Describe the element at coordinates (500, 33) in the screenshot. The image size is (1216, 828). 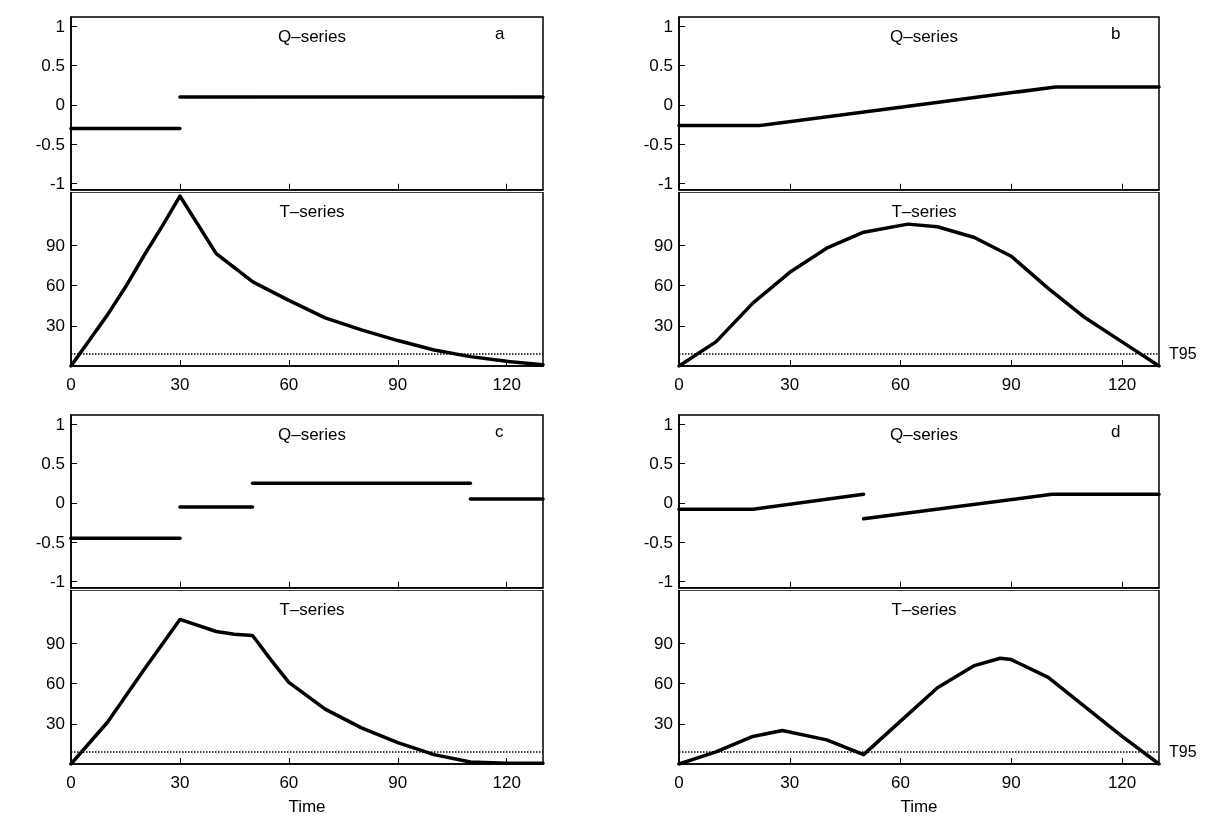
I see `annotation: a` at that location.